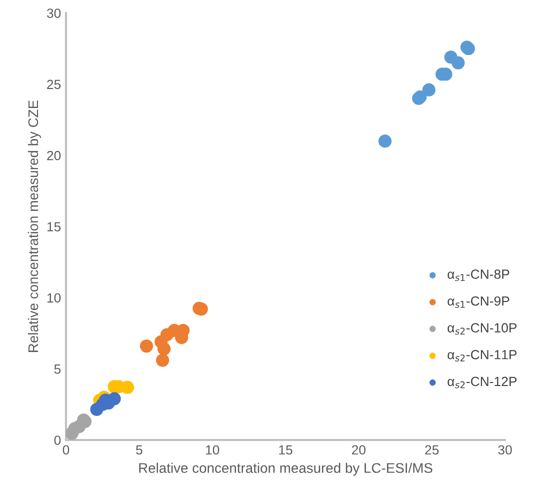  Describe the element at coordinates (213, 450) in the screenshot. I see `x-tick-label: 10` at that location.